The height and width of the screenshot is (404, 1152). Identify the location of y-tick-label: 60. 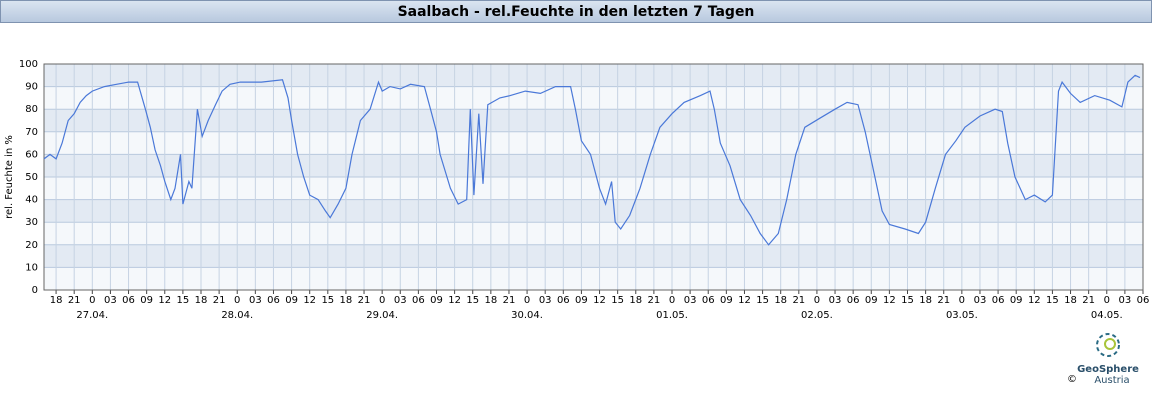
(31, 154).